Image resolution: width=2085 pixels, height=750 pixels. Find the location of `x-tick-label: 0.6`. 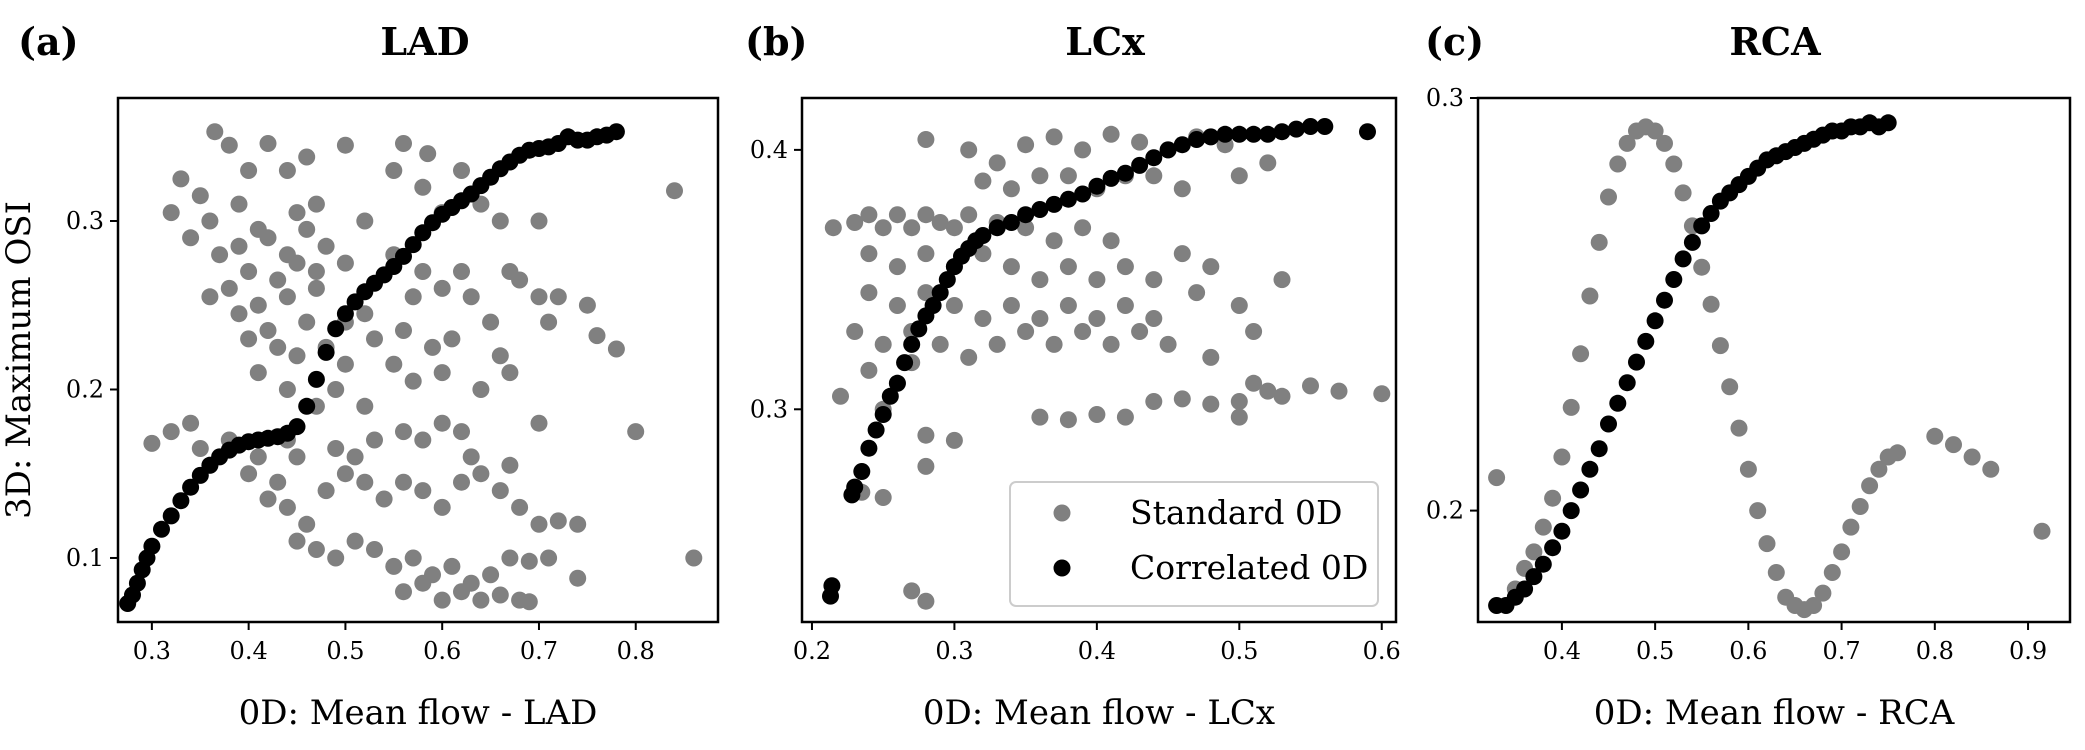

x-tick-label: 0.6 is located at coordinates (1382, 651).